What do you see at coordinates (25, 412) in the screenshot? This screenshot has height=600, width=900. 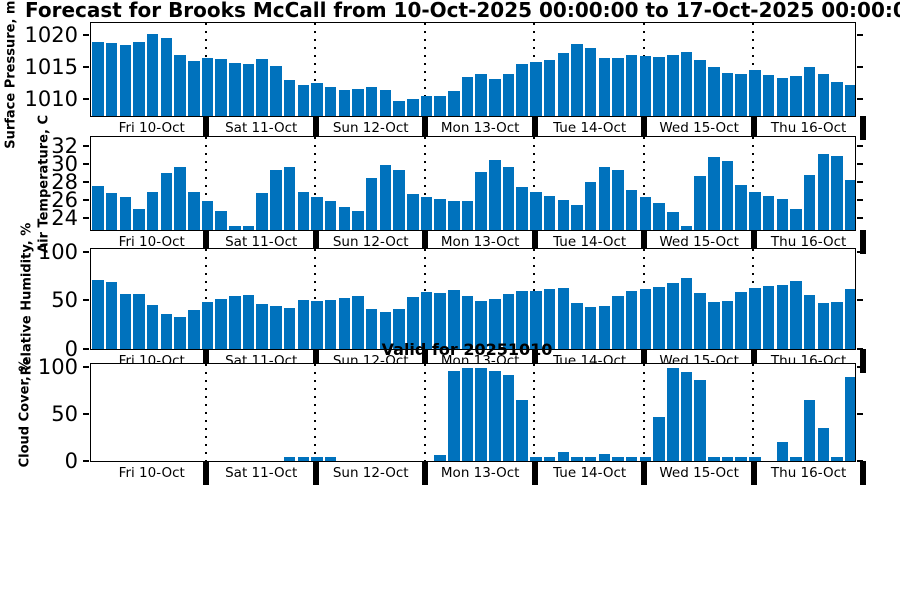 I see `y-axis-label: Cloud Cover, %` at bounding box center [25, 412].